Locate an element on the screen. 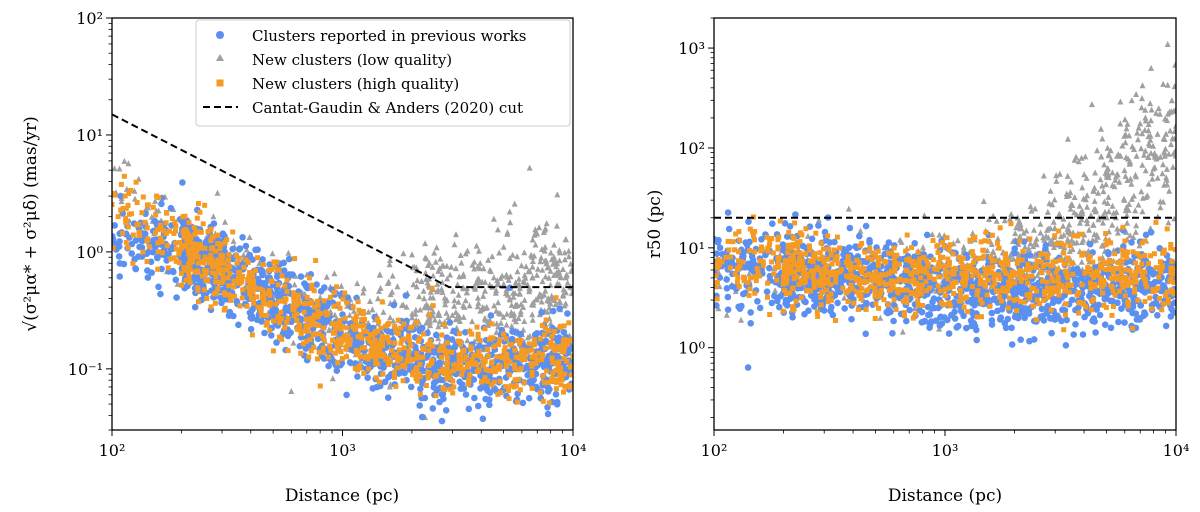 The width and height of the screenshot is (1200, 512). y-tick-label: 10² is located at coordinates (89, 18).